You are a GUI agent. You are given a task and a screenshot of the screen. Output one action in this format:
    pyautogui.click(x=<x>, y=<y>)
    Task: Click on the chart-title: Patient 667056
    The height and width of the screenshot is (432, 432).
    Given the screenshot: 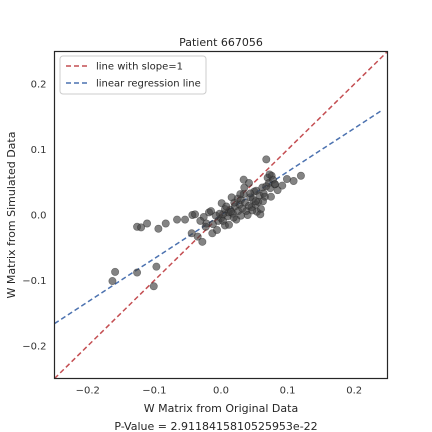 What is the action you would take?
    pyautogui.click(x=221, y=42)
    